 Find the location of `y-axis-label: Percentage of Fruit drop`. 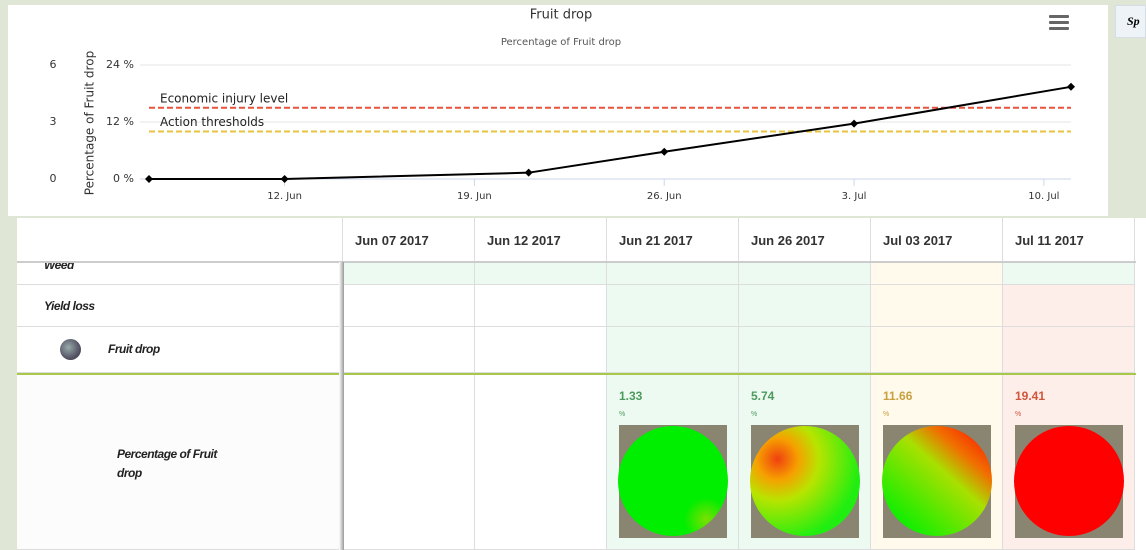

y-axis-label: Percentage of Fruit drop is located at coordinates (90, 123).